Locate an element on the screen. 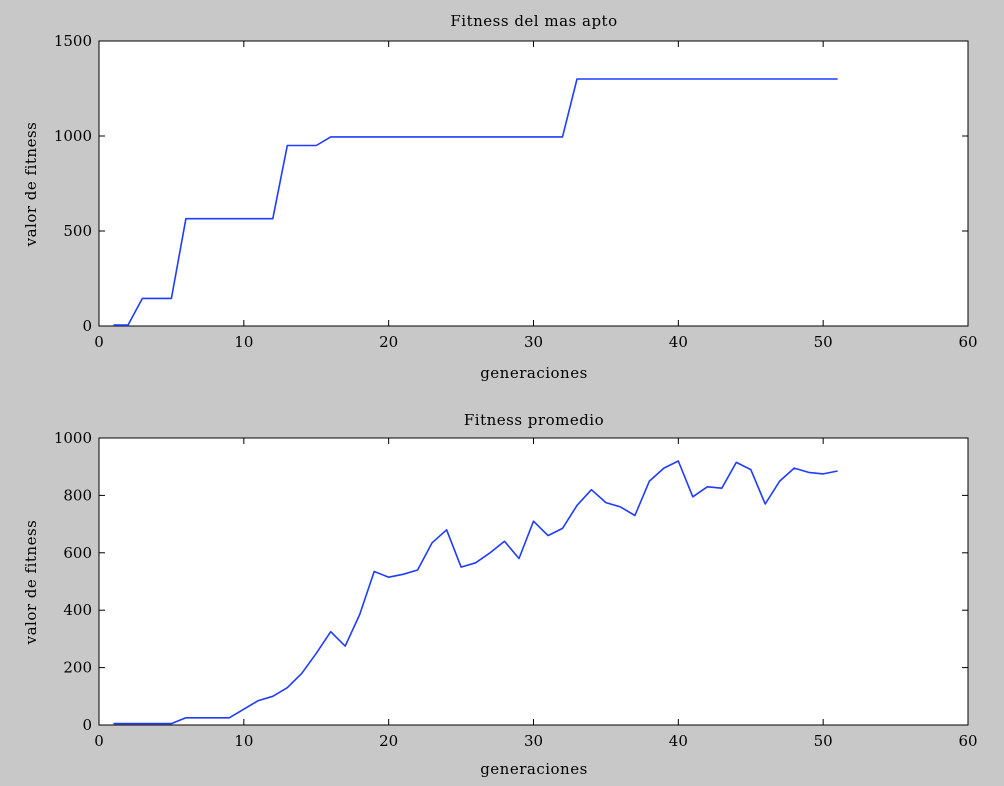 The width and height of the screenshot is (1004, 786). y-tick-label: 600 is located at coordinates (77, 553).